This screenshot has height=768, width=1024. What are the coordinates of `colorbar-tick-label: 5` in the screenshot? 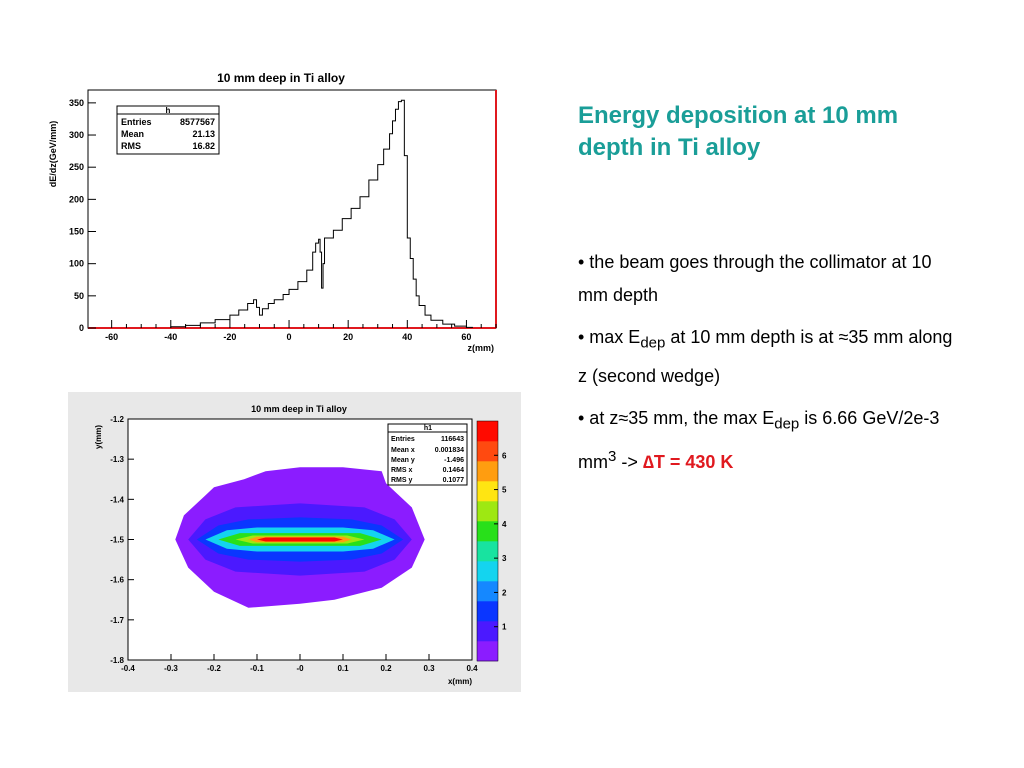 It's located at (504, 490).